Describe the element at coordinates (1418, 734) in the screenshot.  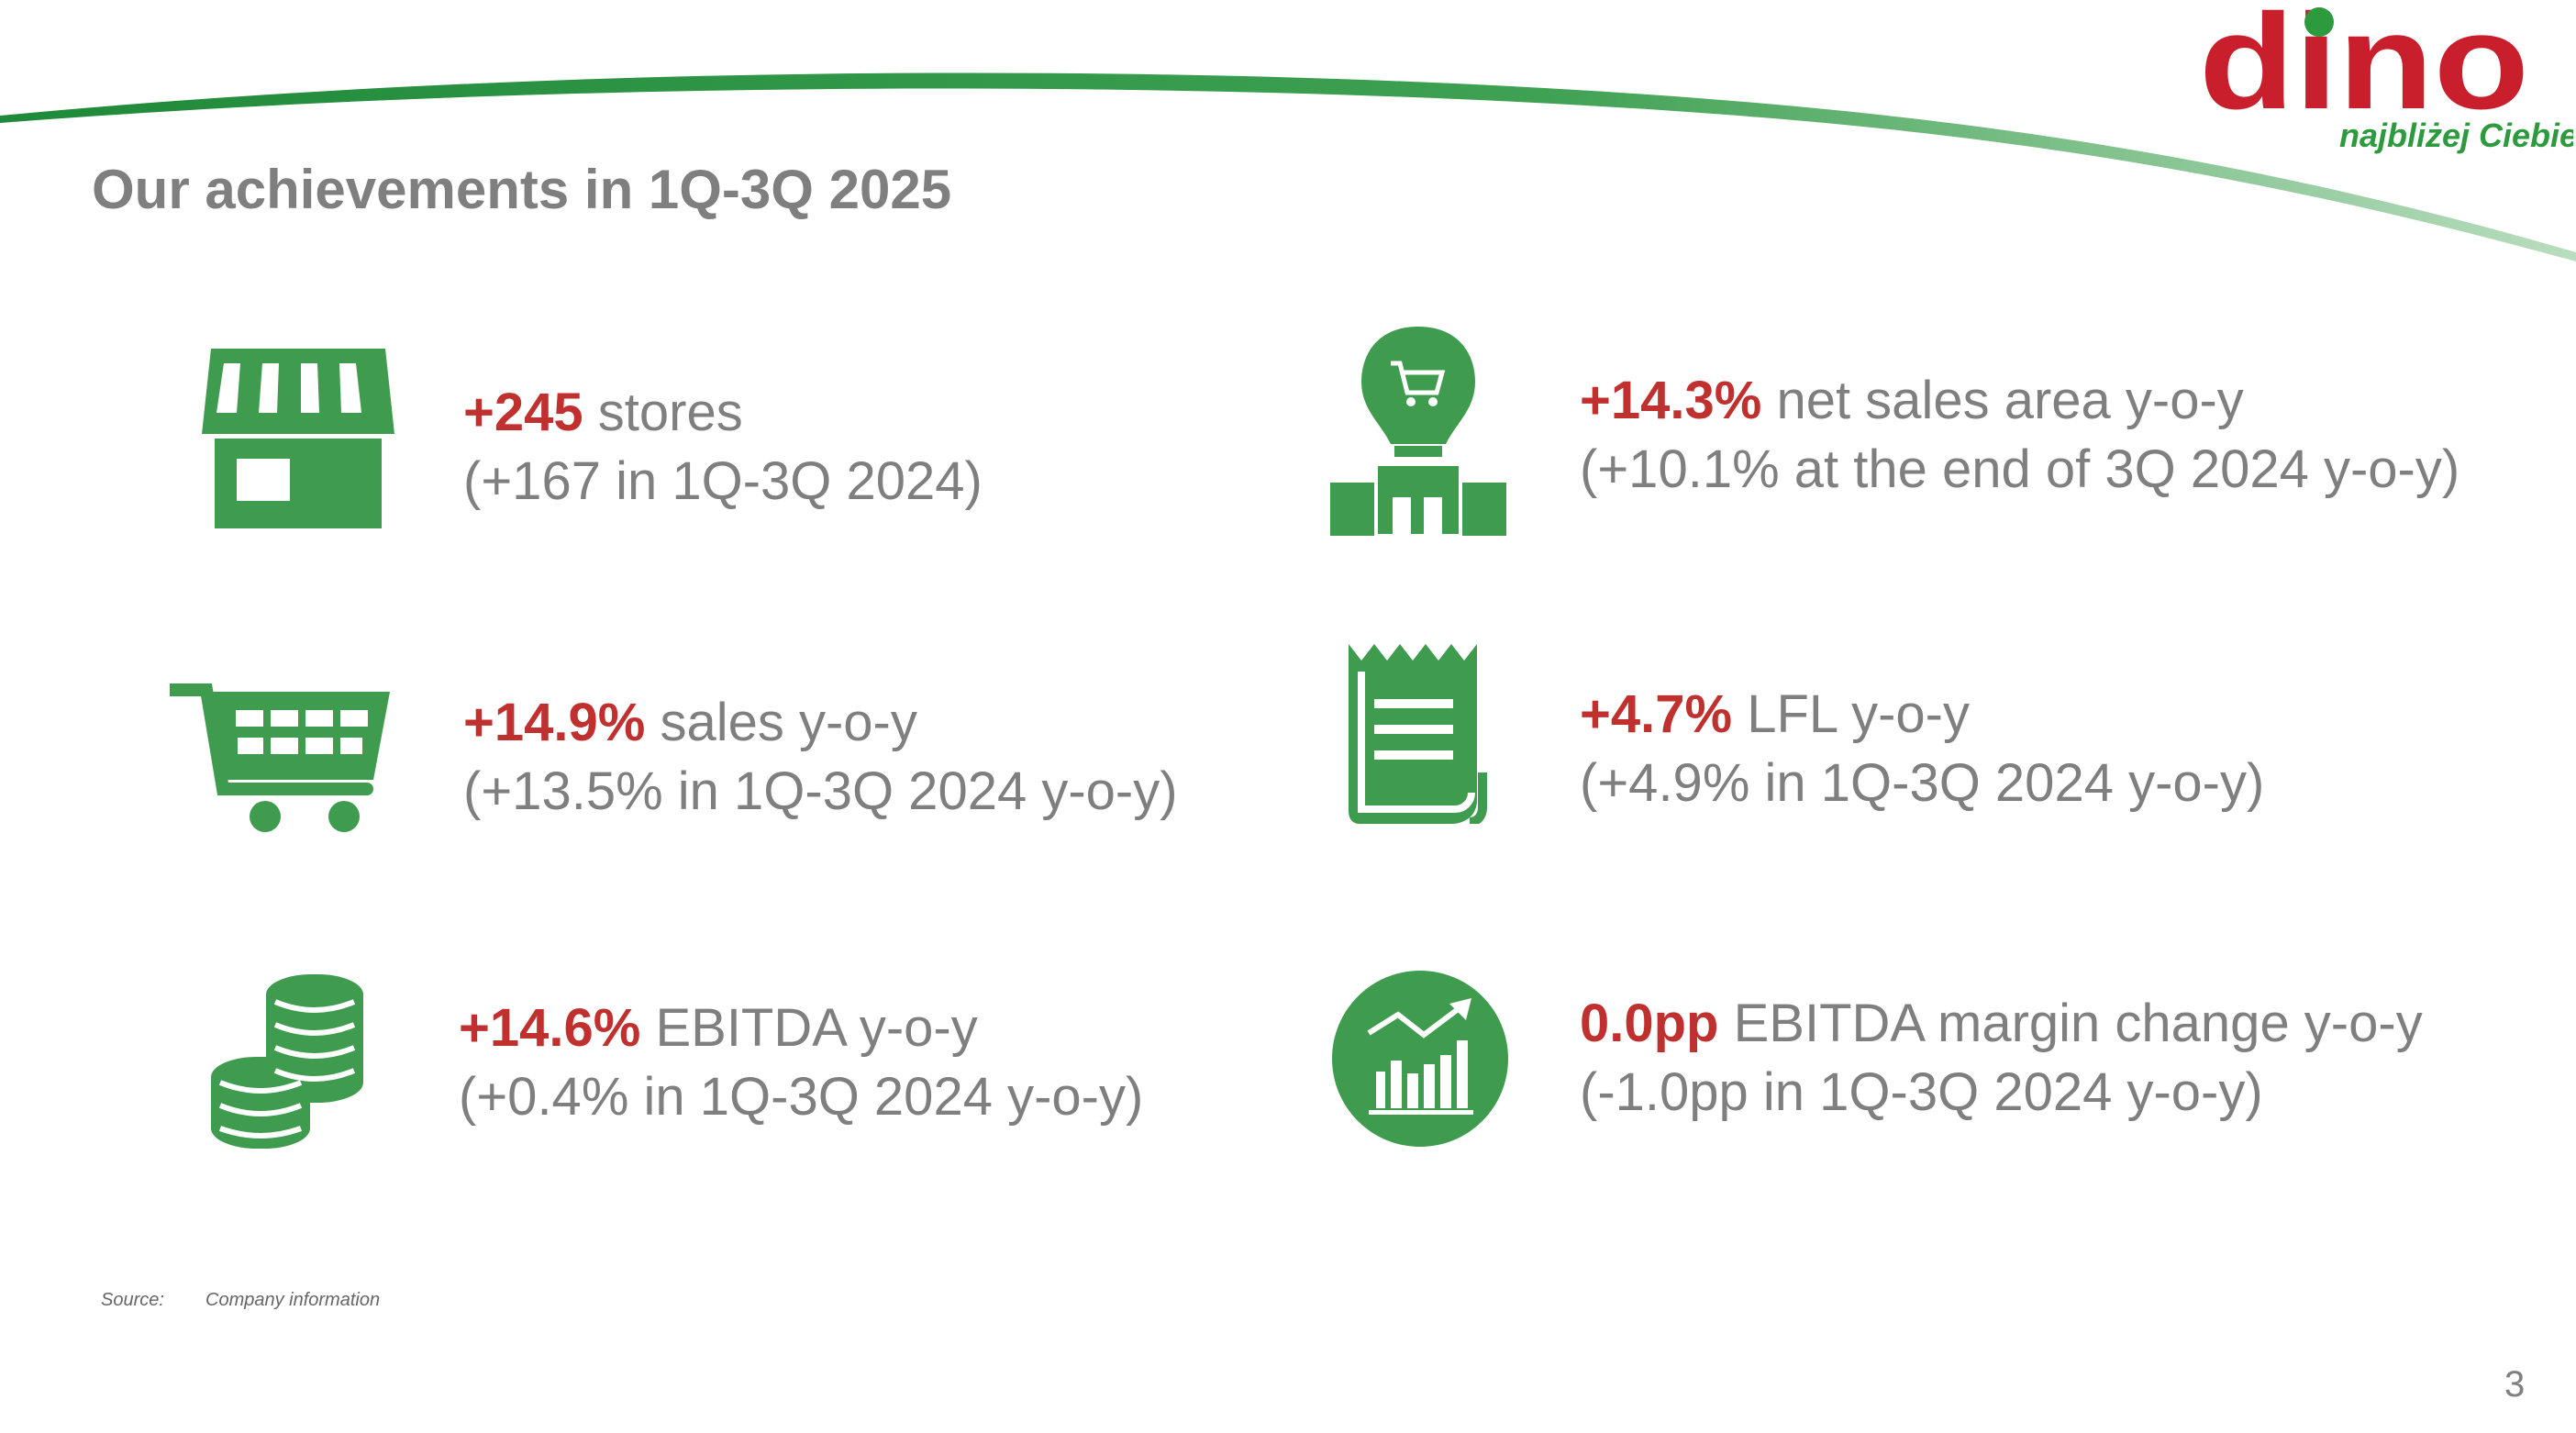
I see `receipt-icon` at that location.